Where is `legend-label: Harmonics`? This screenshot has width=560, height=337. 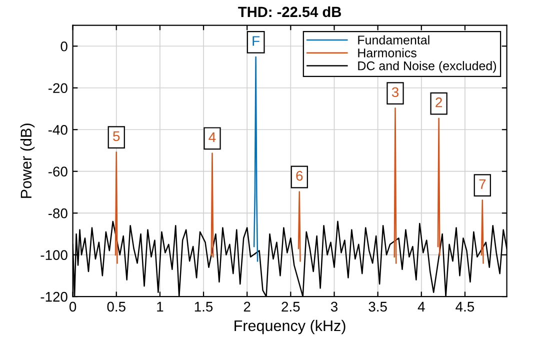
legend-label: Harmonics is located at coordinates (387, 53).